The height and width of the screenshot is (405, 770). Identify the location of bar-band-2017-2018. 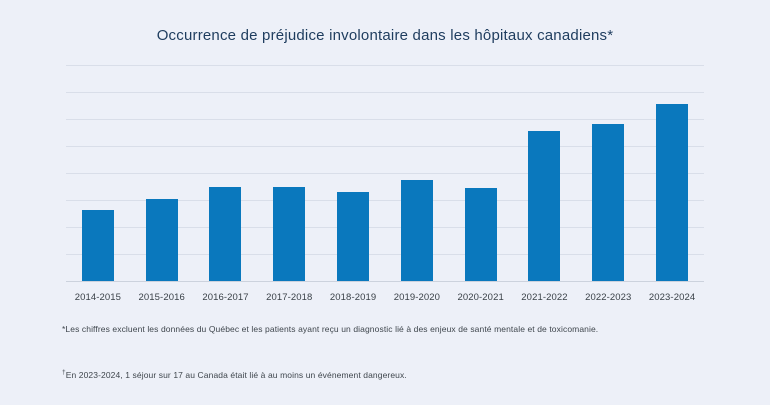
(289, 173).